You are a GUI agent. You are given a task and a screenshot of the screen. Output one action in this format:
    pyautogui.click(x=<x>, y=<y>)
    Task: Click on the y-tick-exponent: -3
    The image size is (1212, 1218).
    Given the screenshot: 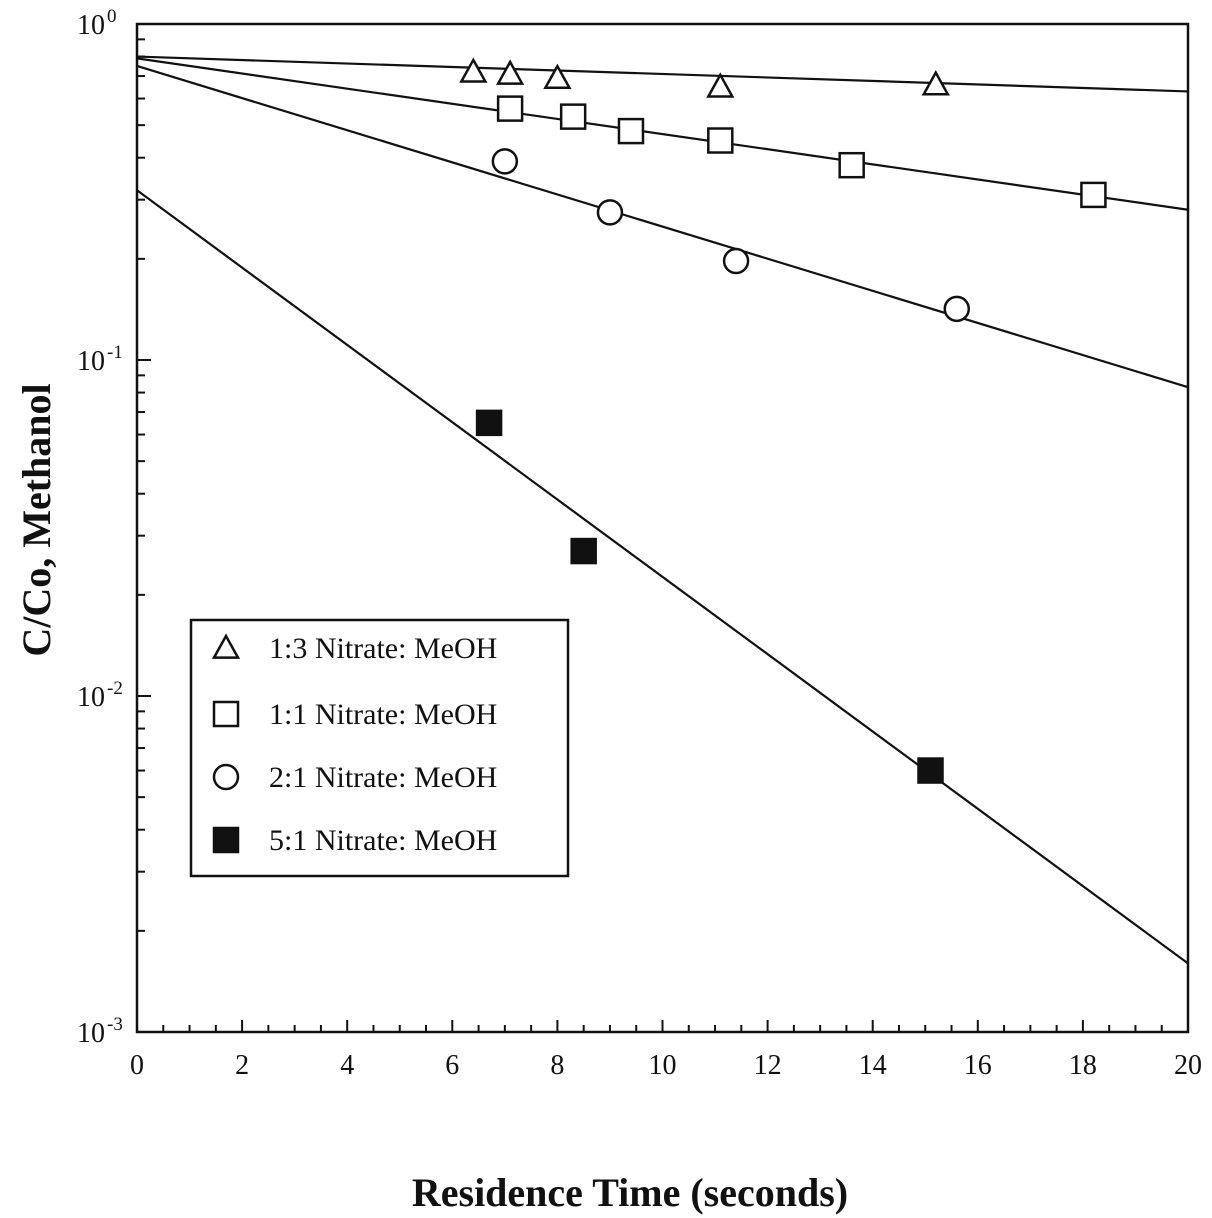 What is the action you would take?
    pyautogui.click(x=115, y=1024)
    